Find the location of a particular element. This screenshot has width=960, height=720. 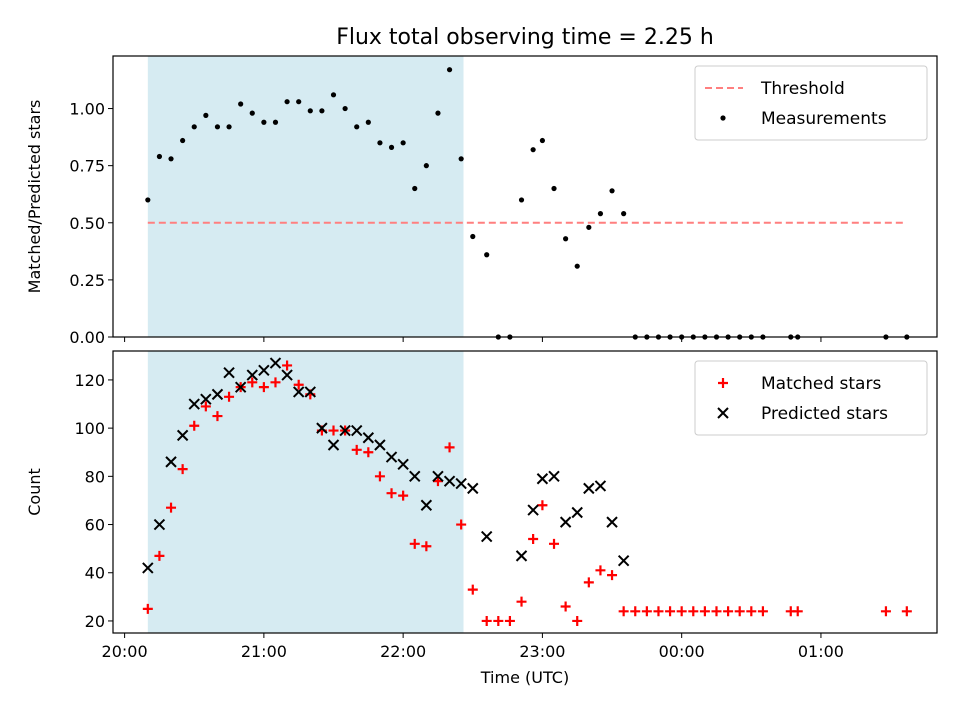

legend-label: Threshold is located at coordinates (802, 89).